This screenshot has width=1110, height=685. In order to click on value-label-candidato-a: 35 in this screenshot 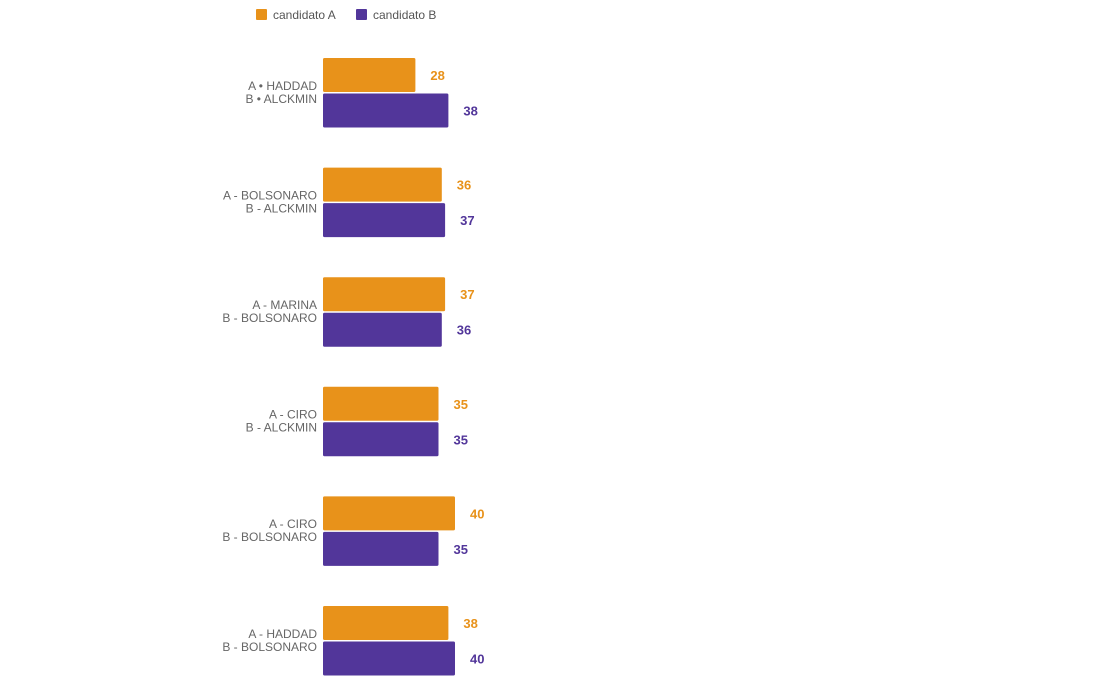, I will do `click(461, 404)`.